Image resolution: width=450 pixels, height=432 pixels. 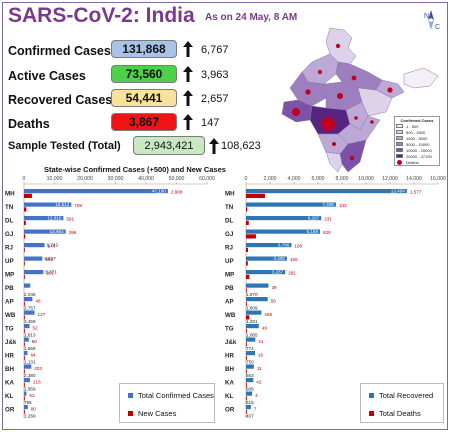 What do you see at coordinates (255, 409) in the screenshot?
I see `data-label: 7` at bounding box center [255, 409].